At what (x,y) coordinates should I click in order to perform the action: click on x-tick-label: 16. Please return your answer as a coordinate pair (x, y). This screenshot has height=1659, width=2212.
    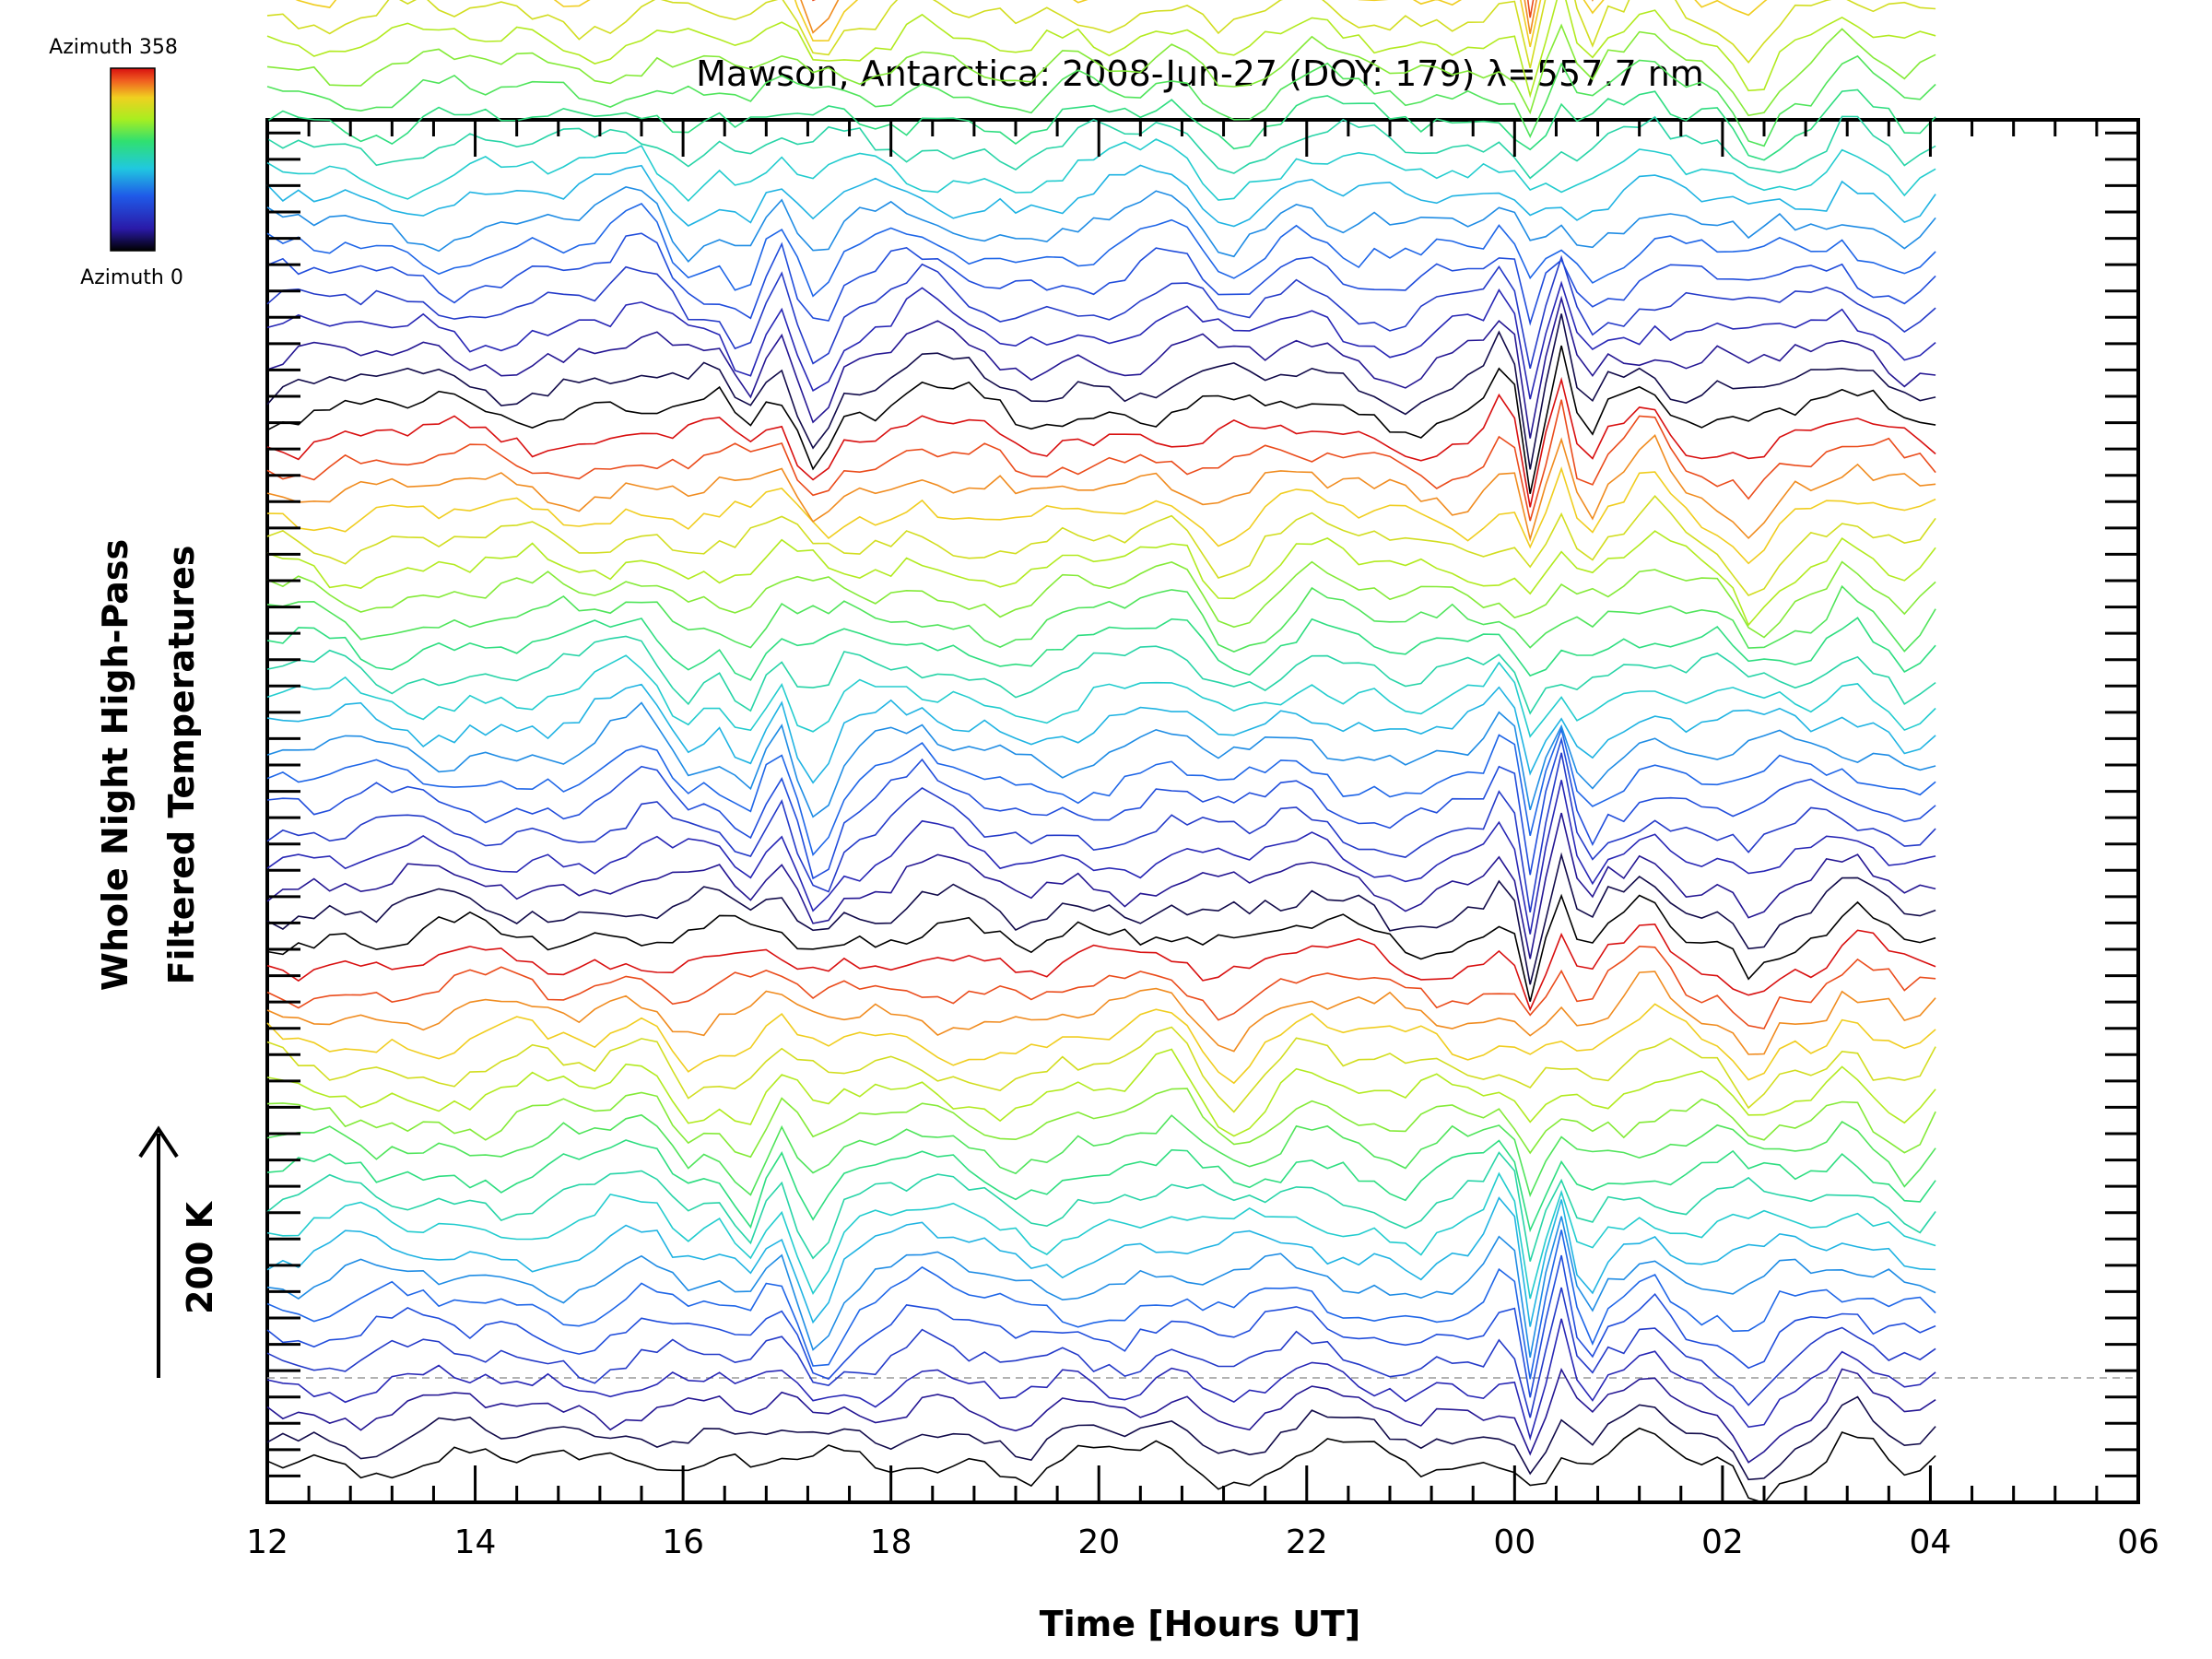
    Looking at the image, I should click on (683, 1542).